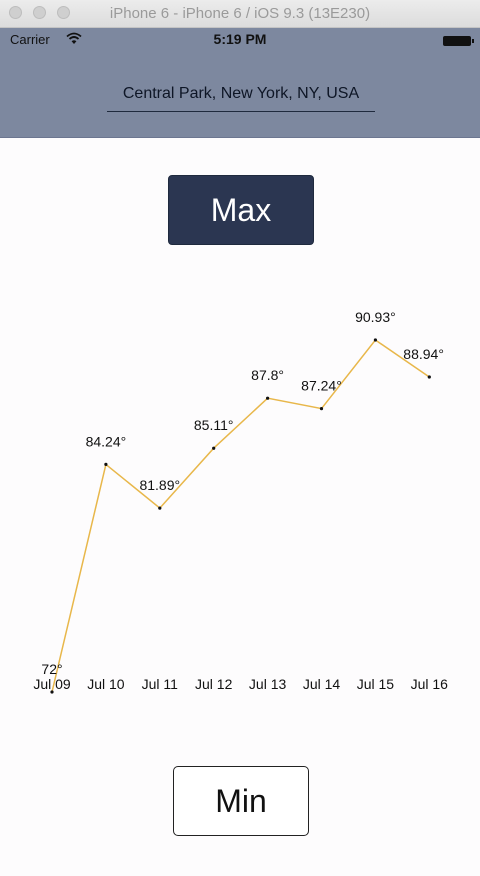 The image size is (480, 876). Describe the element at coordinates (375, 317) in the screenshot. I see `data-label: 90.93°` at that location.